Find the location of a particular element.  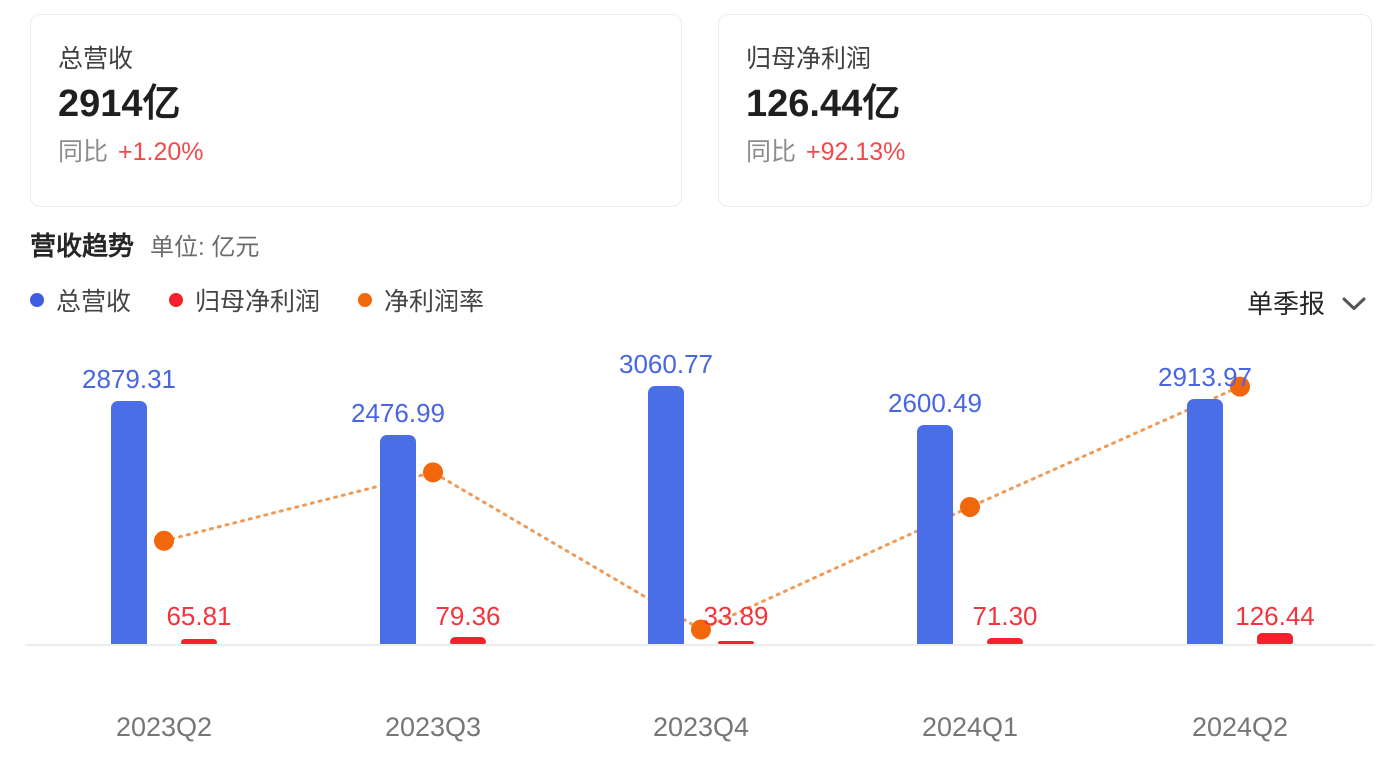

card-value: 126.44亿 is located at coordinates (823, 104).